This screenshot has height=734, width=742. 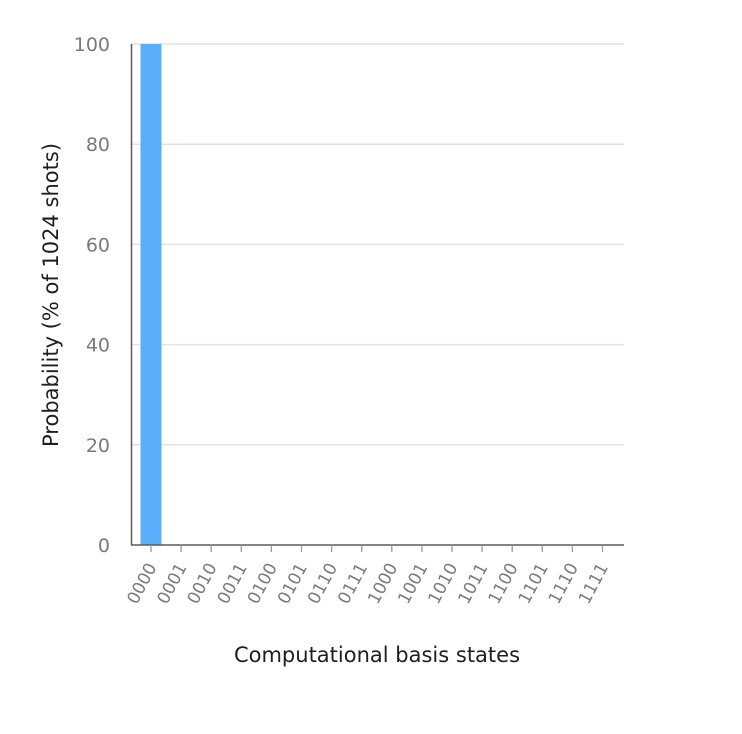 What do you see at coordinates (98, 446) in the screenshot?
I see `y-tick-label: 20` at bounding box center [98, 446].